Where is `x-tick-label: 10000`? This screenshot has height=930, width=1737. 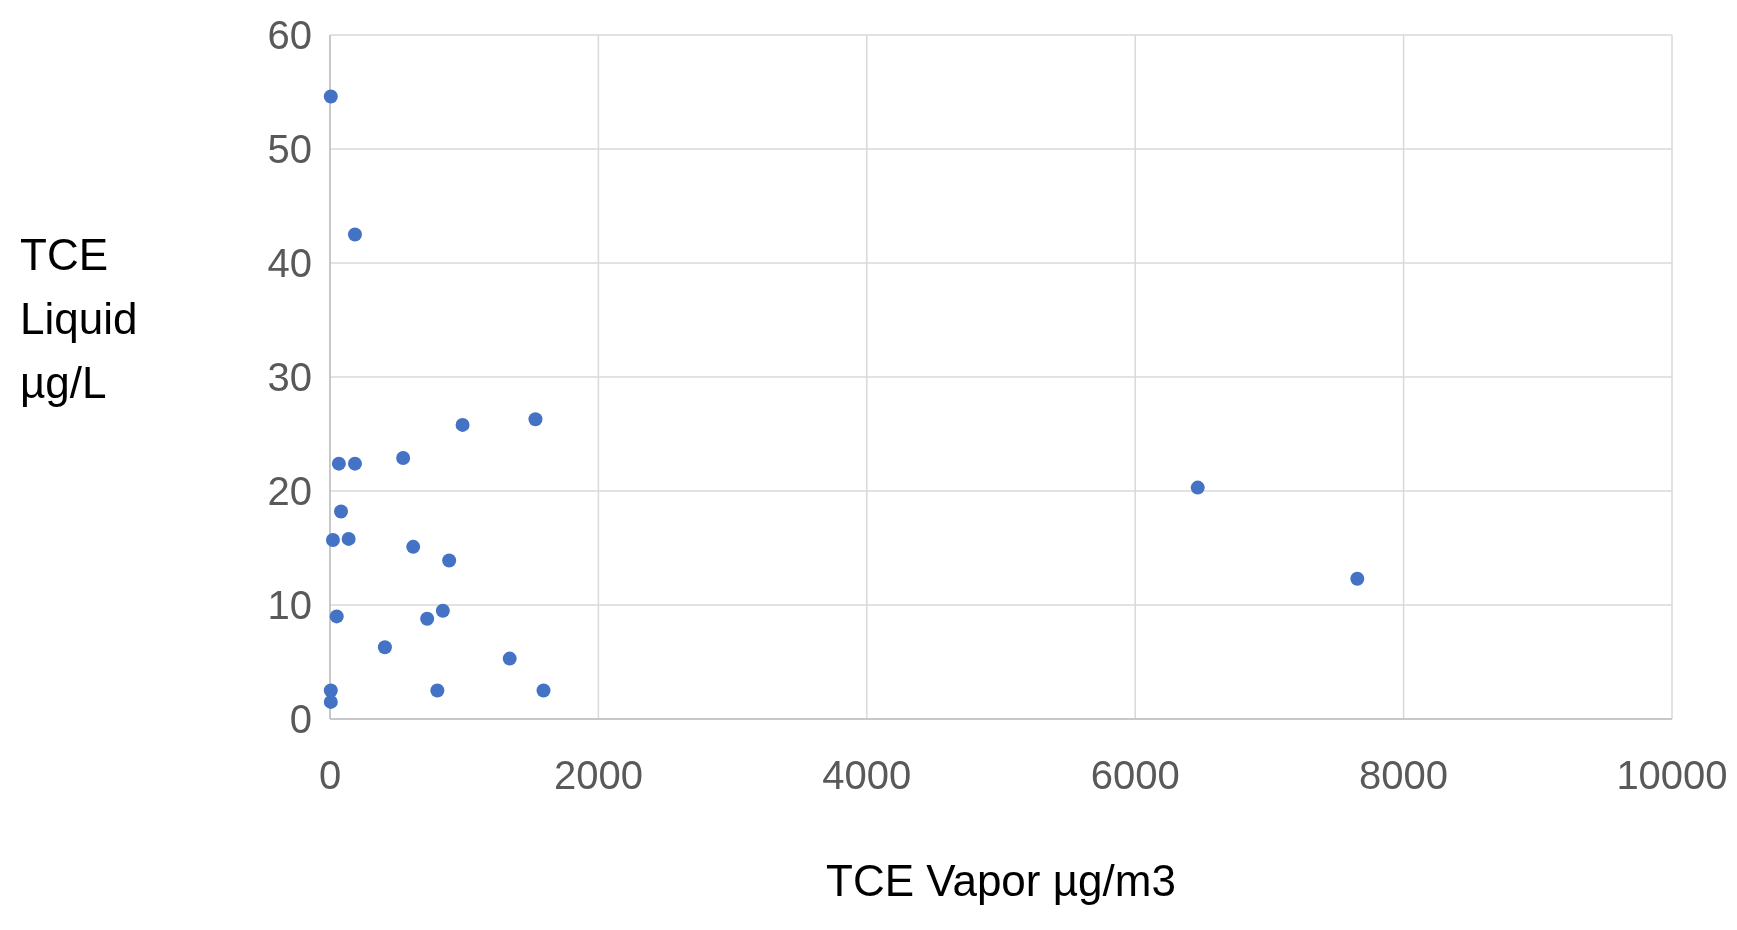 x-tick-label: 10000 is located at coordinates (1672, 775).